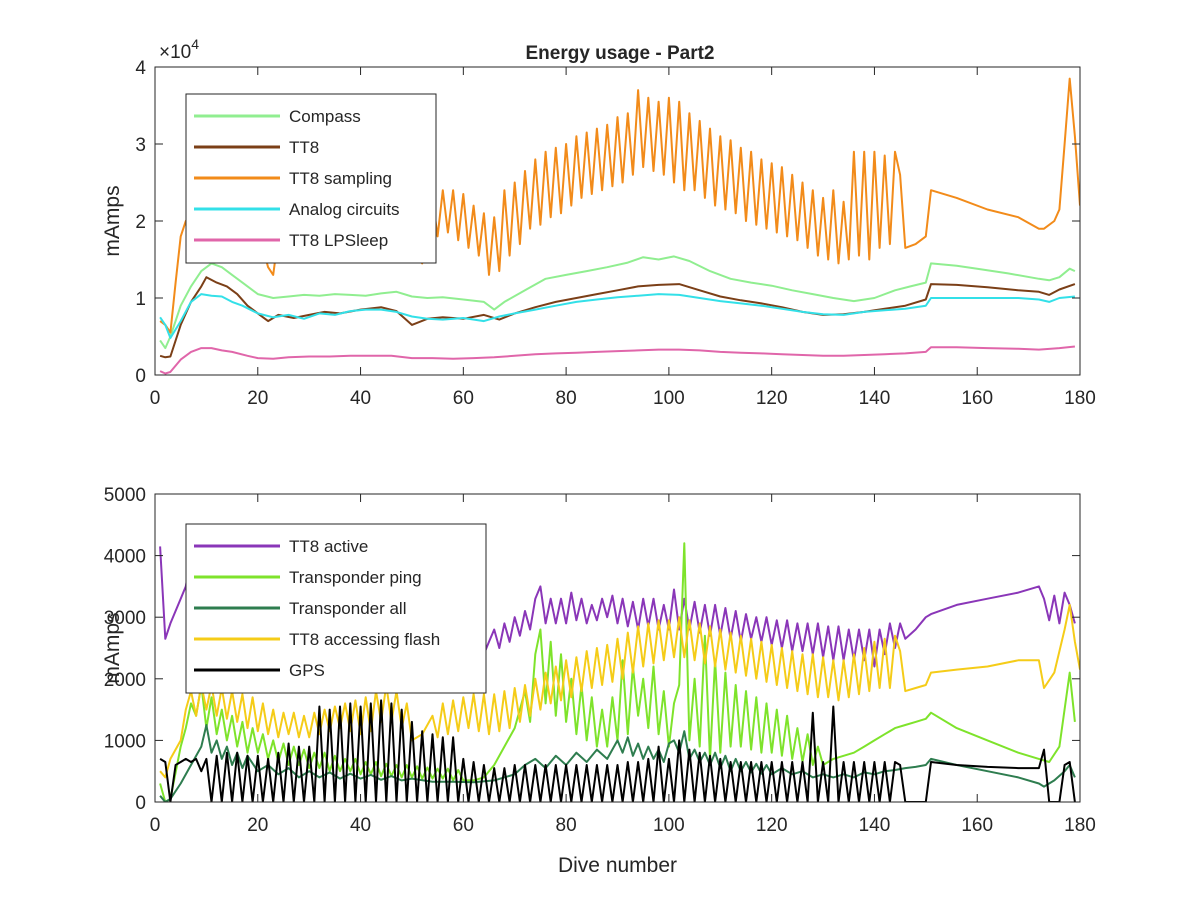  I want to click on legend-label: GPS, so click(307, 670).